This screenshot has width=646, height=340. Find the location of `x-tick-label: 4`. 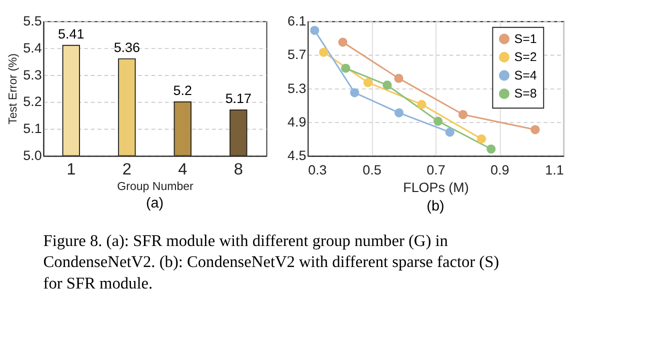

x-tick-label: 4 is located at coordinates (183, 169).